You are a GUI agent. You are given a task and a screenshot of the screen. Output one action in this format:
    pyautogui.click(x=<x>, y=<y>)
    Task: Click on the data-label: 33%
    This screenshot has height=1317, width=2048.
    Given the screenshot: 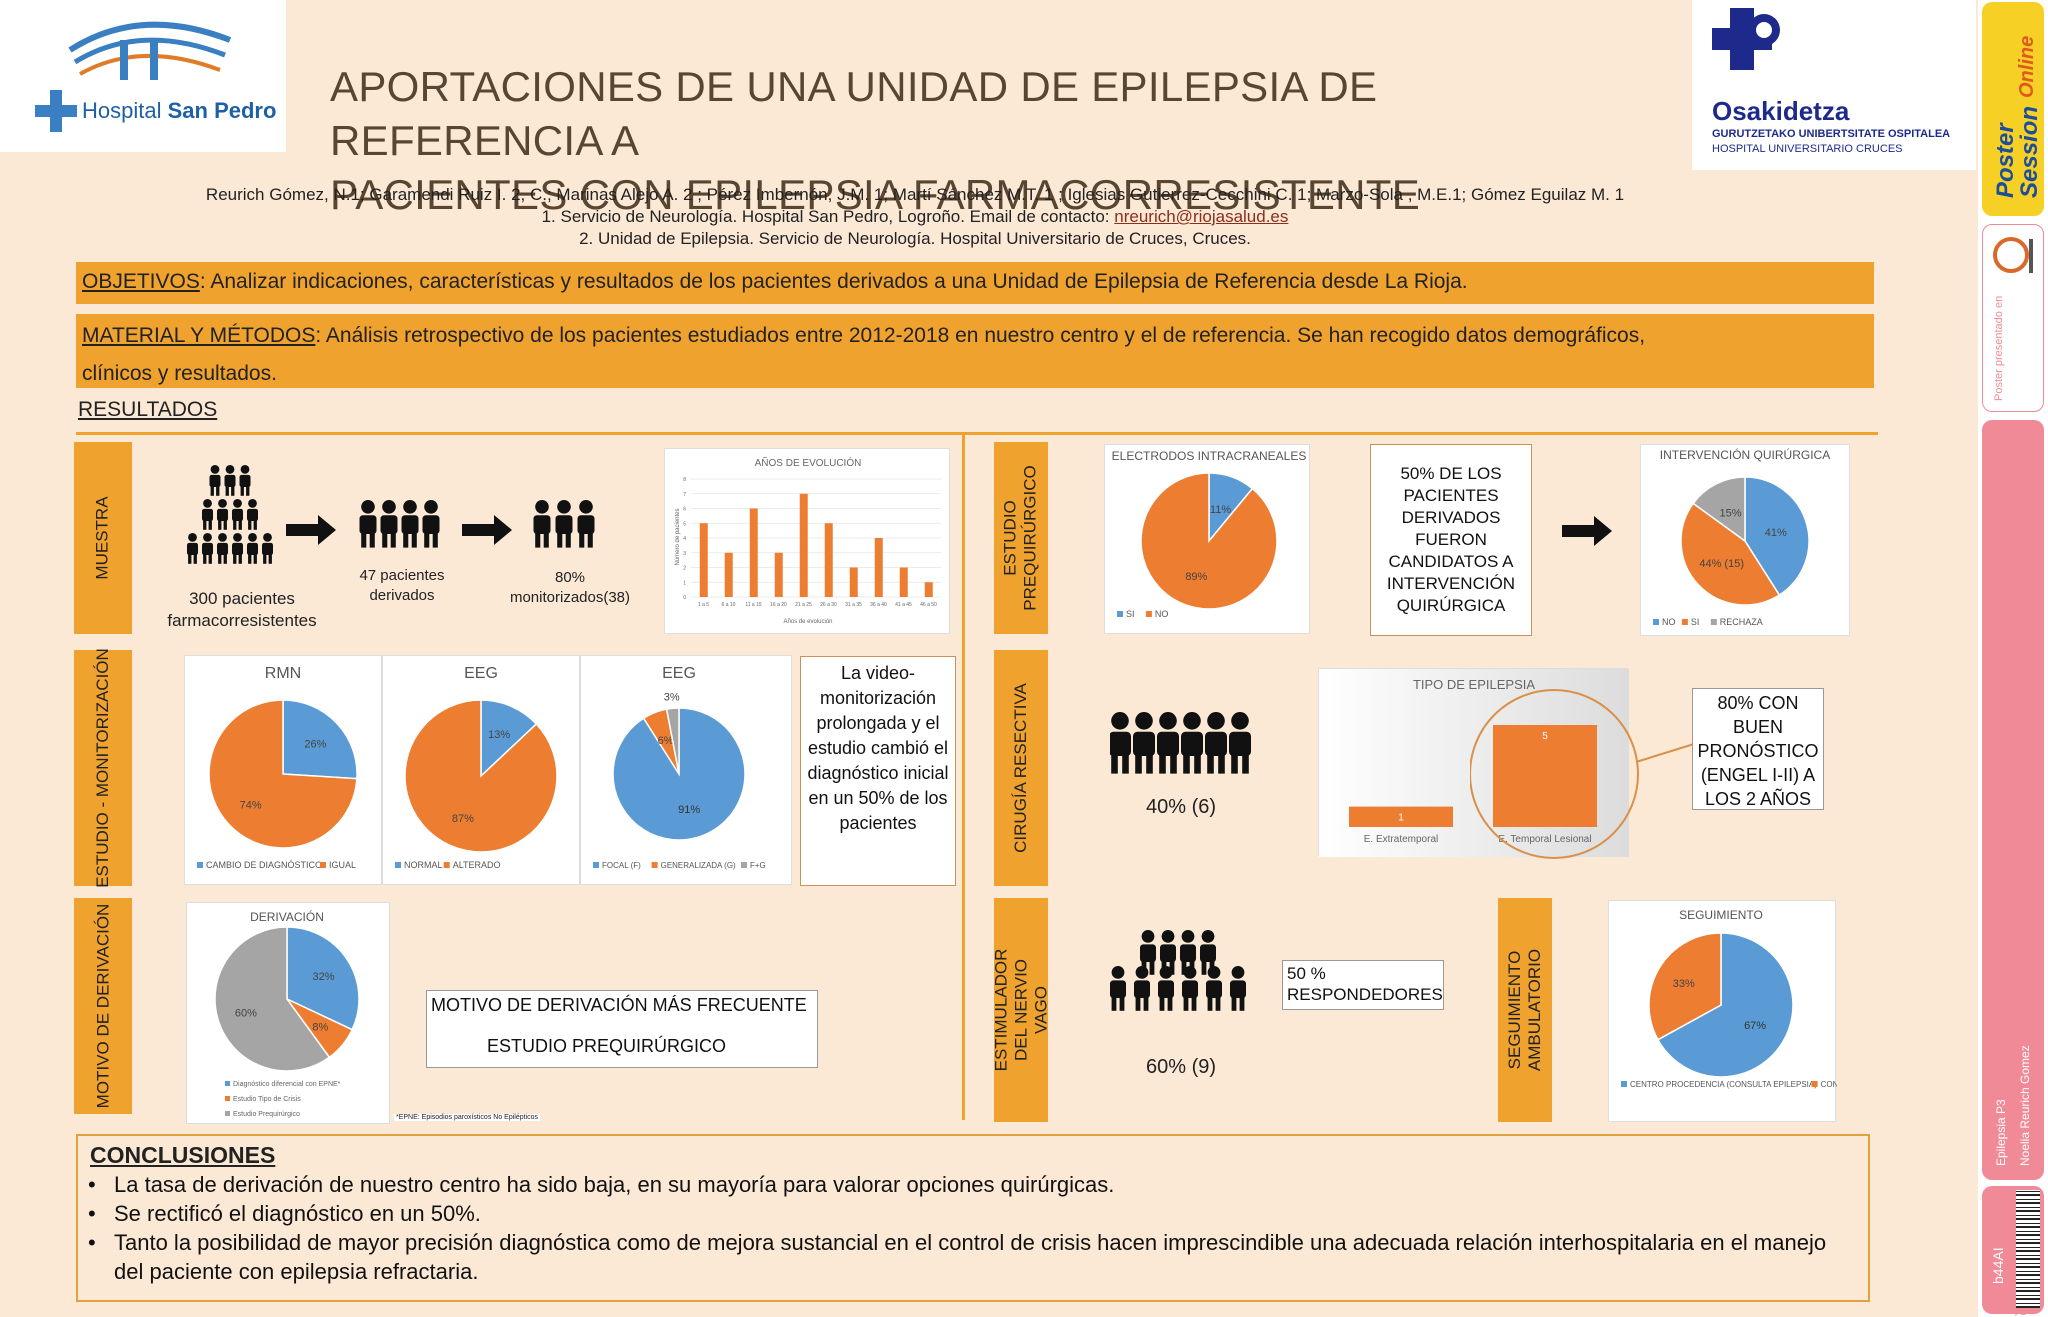 What is the action you would take?
    pyautogui.click(x=1684, y=984)
    